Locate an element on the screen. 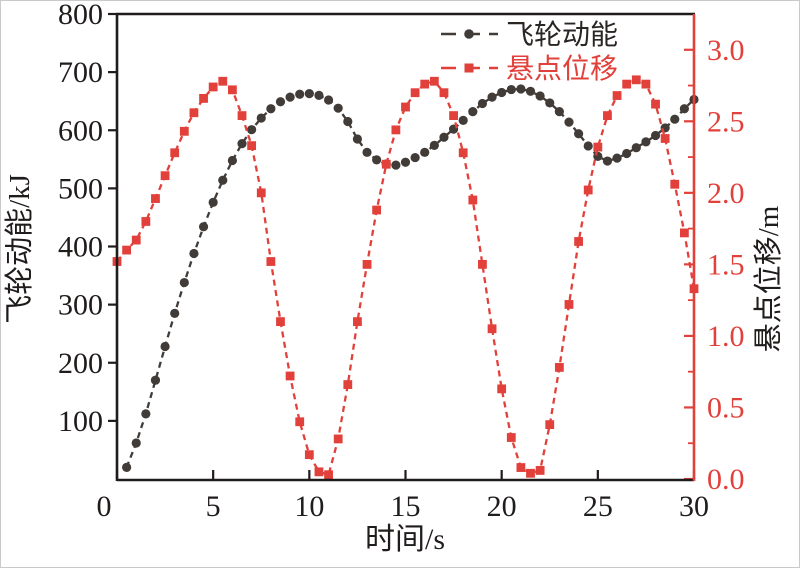 The height and width of the screenshot is (568, 800). y-right-tick-label: 1.5 is located at coordinates (726, 264).